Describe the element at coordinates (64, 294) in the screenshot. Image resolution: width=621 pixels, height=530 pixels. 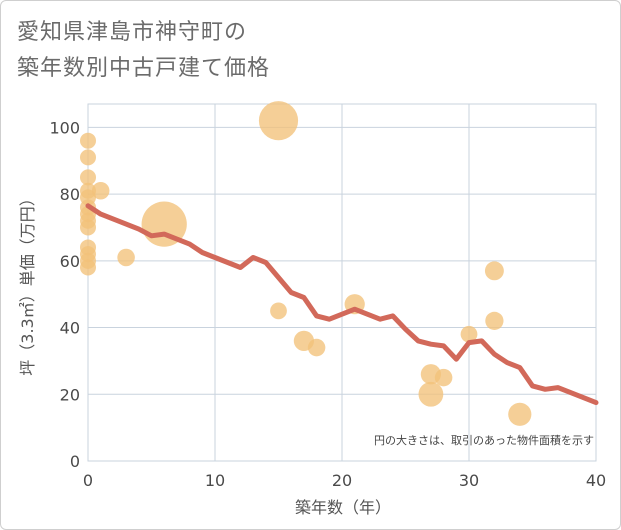
I see `y-tick-labels: 0 20 40 60 80 100` at that location.